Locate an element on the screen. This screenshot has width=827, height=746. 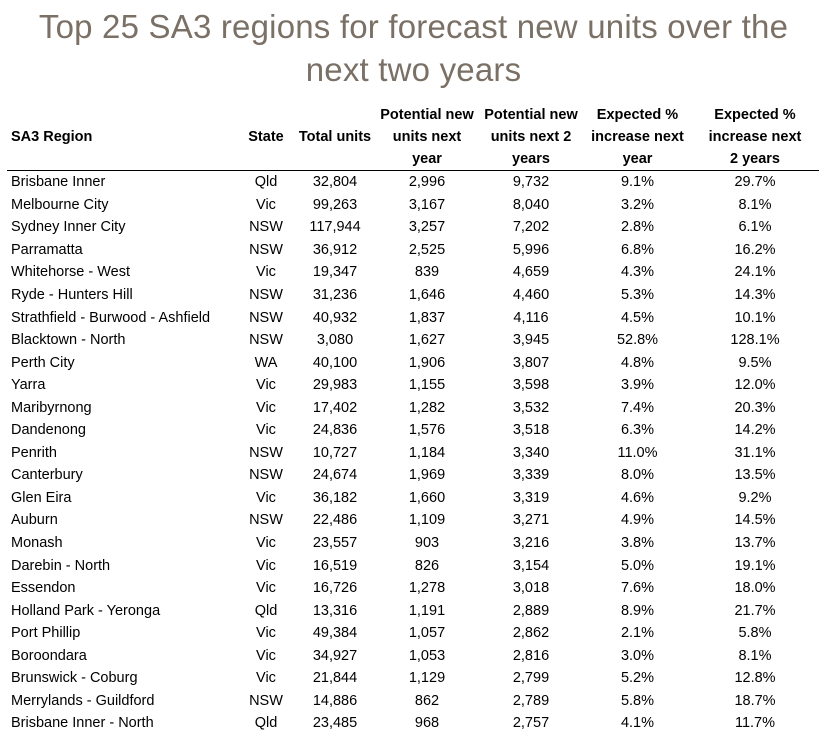
table-row: Maribyrnong Vic 17,402 1,282 3,532 7.4% 20.3% is located at coordinates (413, 407).